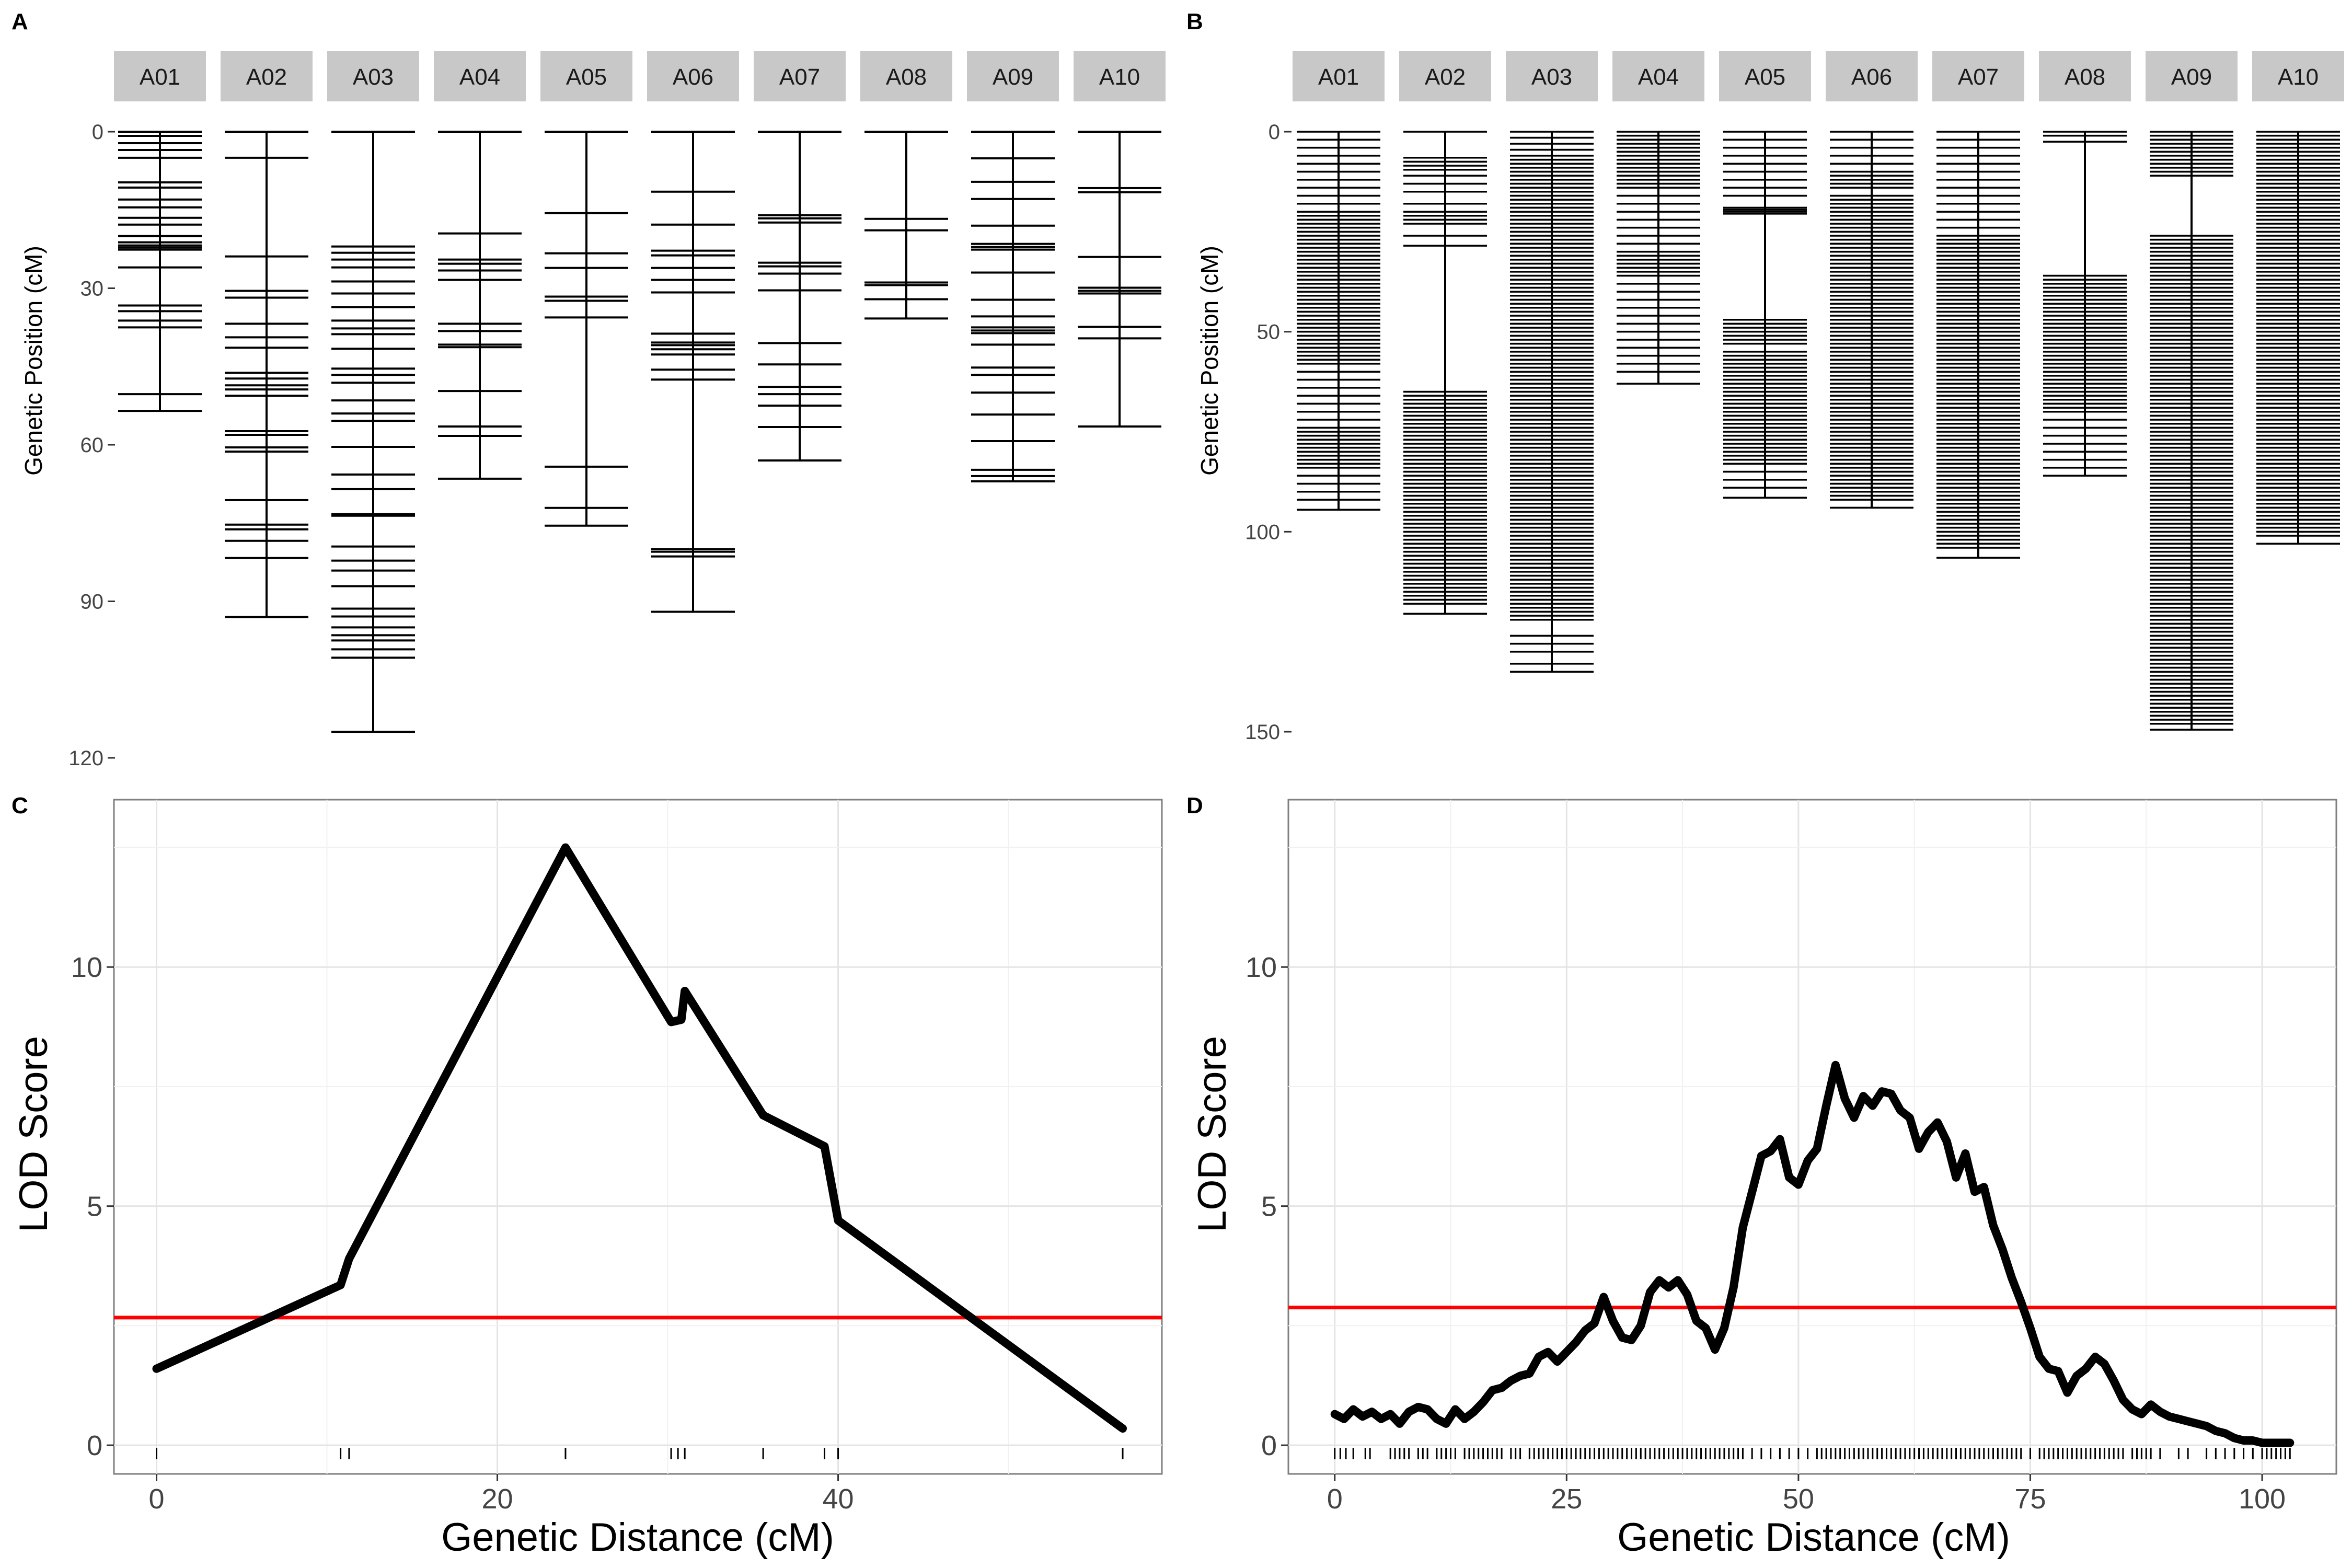  I want to click on panel-a-strip-a09, so click(1013, 76).